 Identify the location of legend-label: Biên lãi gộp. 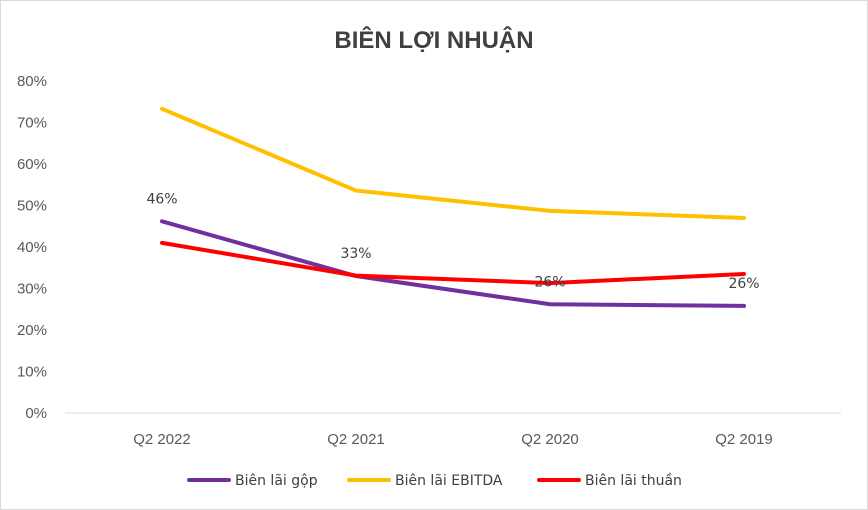
(276, 481).